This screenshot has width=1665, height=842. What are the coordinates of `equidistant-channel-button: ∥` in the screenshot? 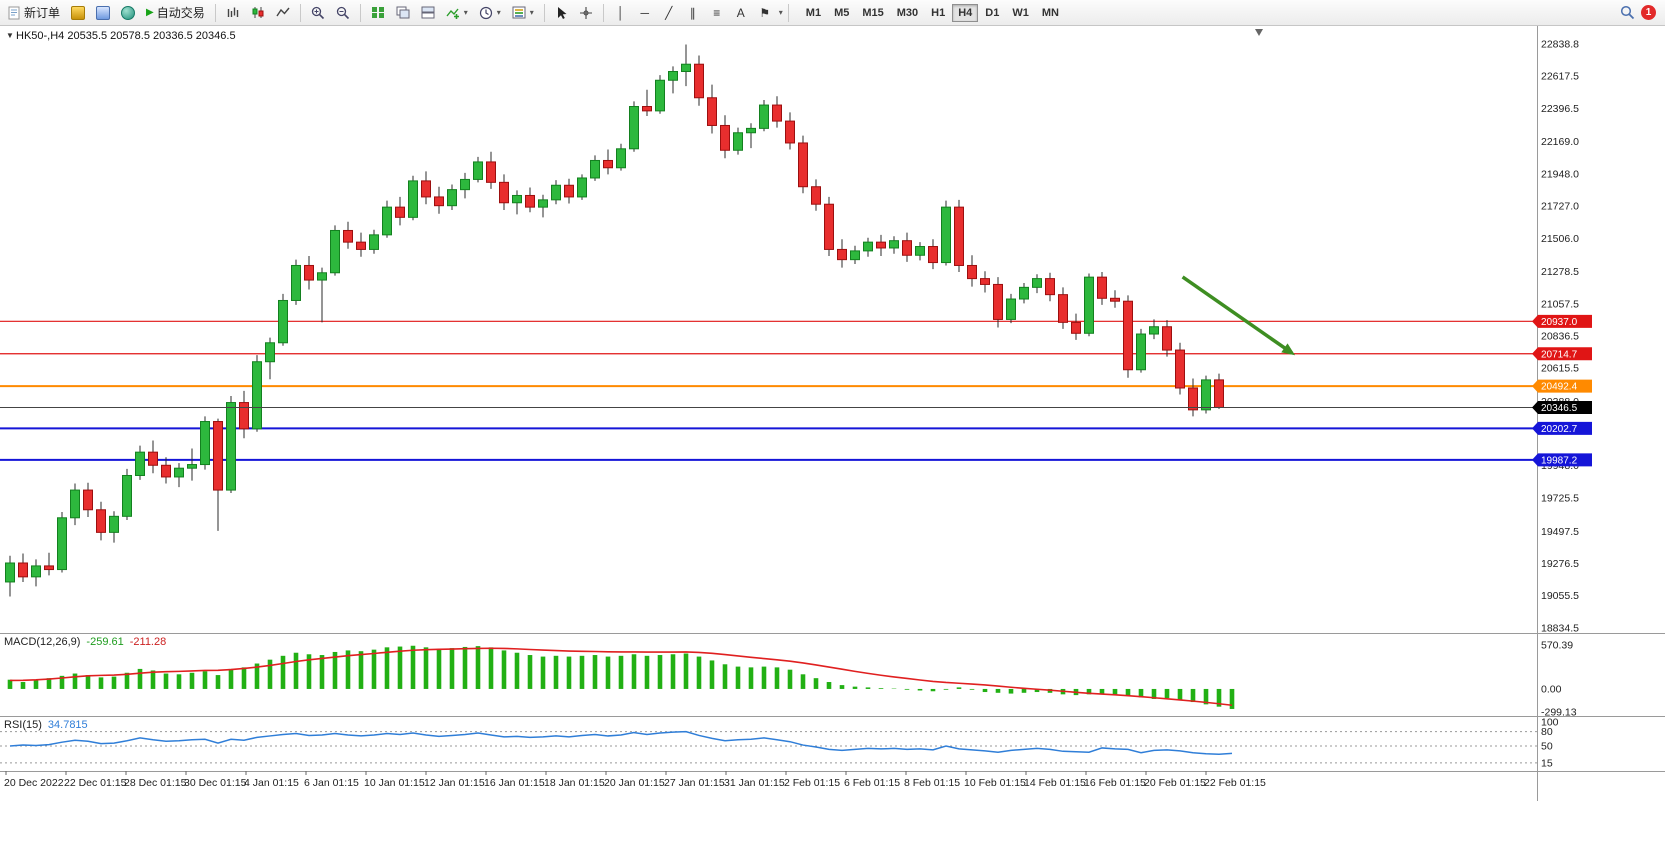 It's located at (693, 13).